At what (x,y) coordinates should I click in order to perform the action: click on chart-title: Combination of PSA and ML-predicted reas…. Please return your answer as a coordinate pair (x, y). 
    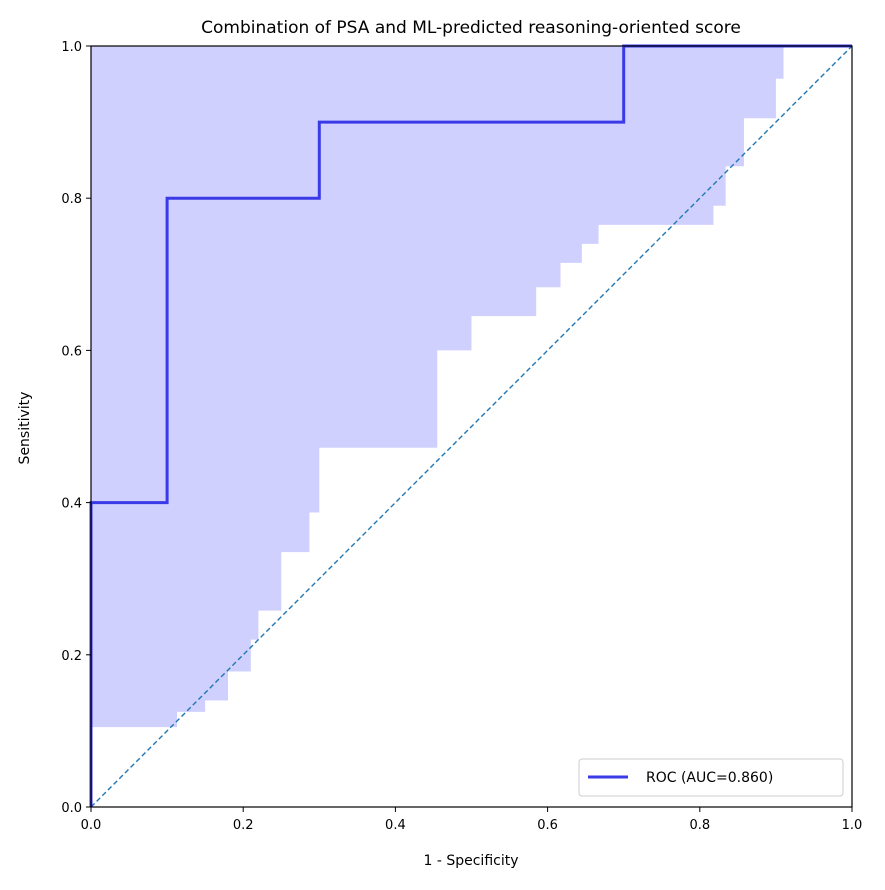
    Looking at the image, I should click on (471, 28).